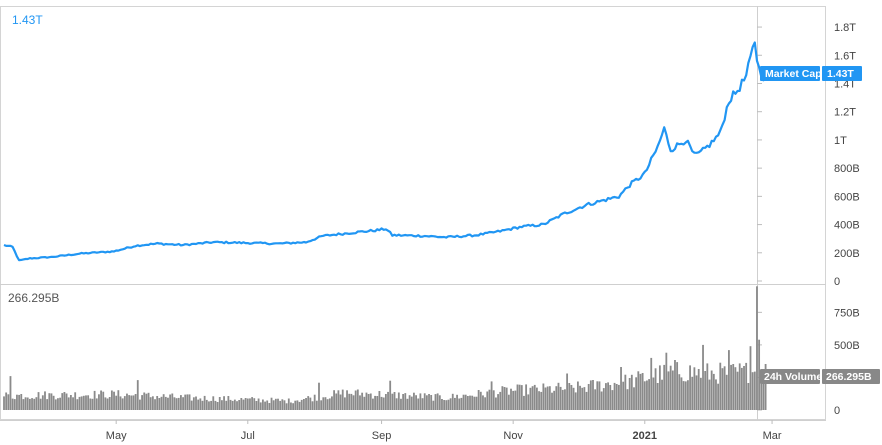  What do you see at coordinates (847, 226) in the screenshot?
I see `price-tick-label: 400B` at bounding box center [847, 226].